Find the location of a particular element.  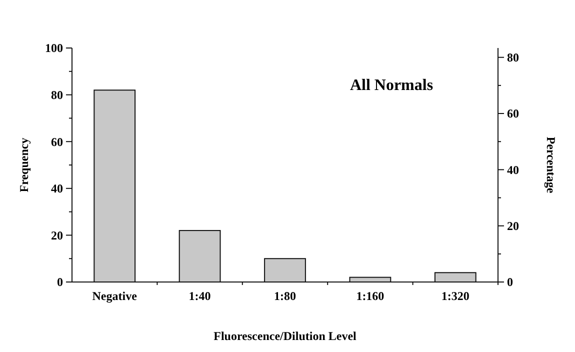

x-axis-title: Fluorescence/Dilution Level is located at coordinates (286, 336).